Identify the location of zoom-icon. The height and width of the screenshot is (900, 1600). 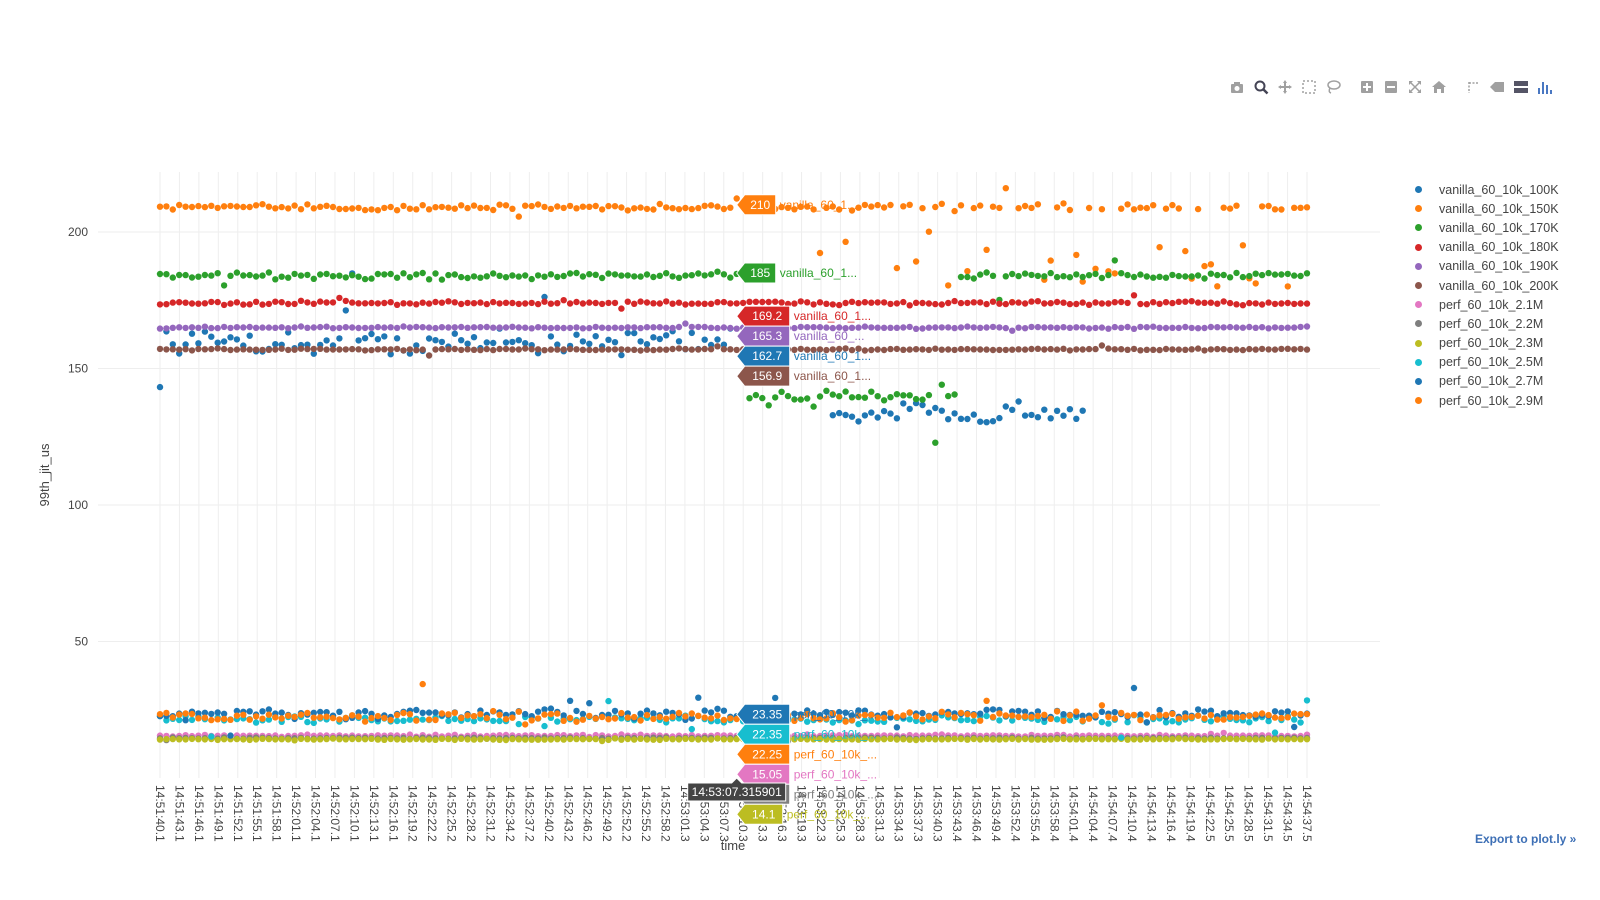
(1261, 87).